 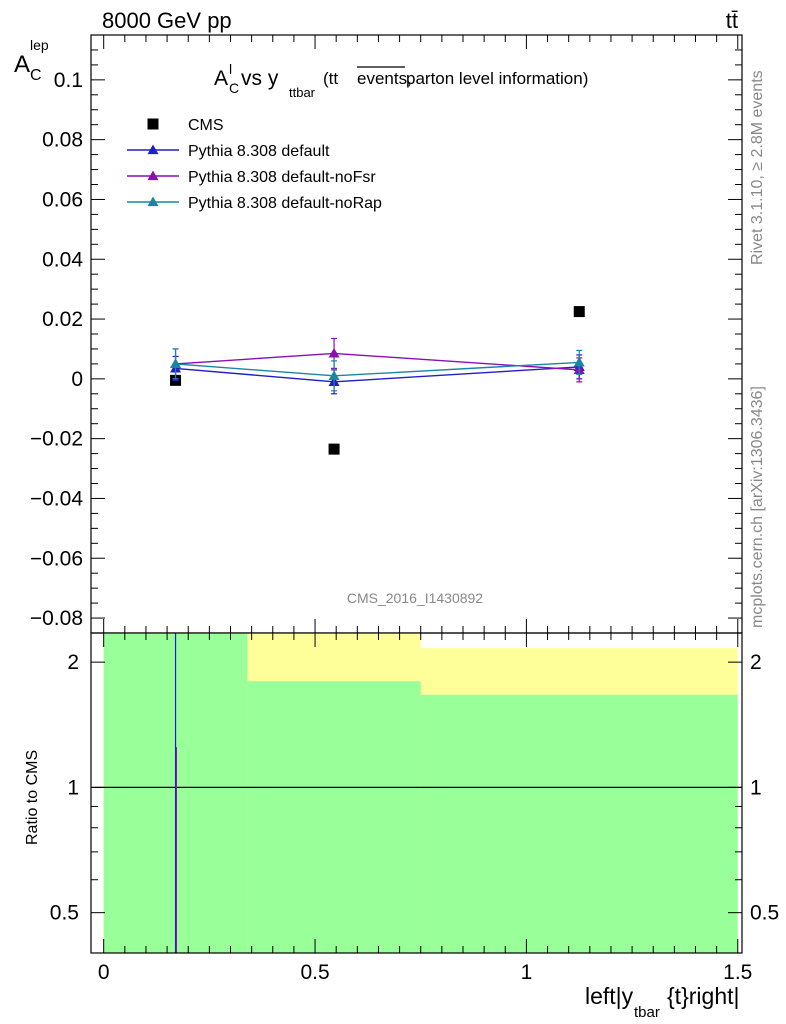 I want to click on main-ytick-label: 0, so click(x=77, y=379).